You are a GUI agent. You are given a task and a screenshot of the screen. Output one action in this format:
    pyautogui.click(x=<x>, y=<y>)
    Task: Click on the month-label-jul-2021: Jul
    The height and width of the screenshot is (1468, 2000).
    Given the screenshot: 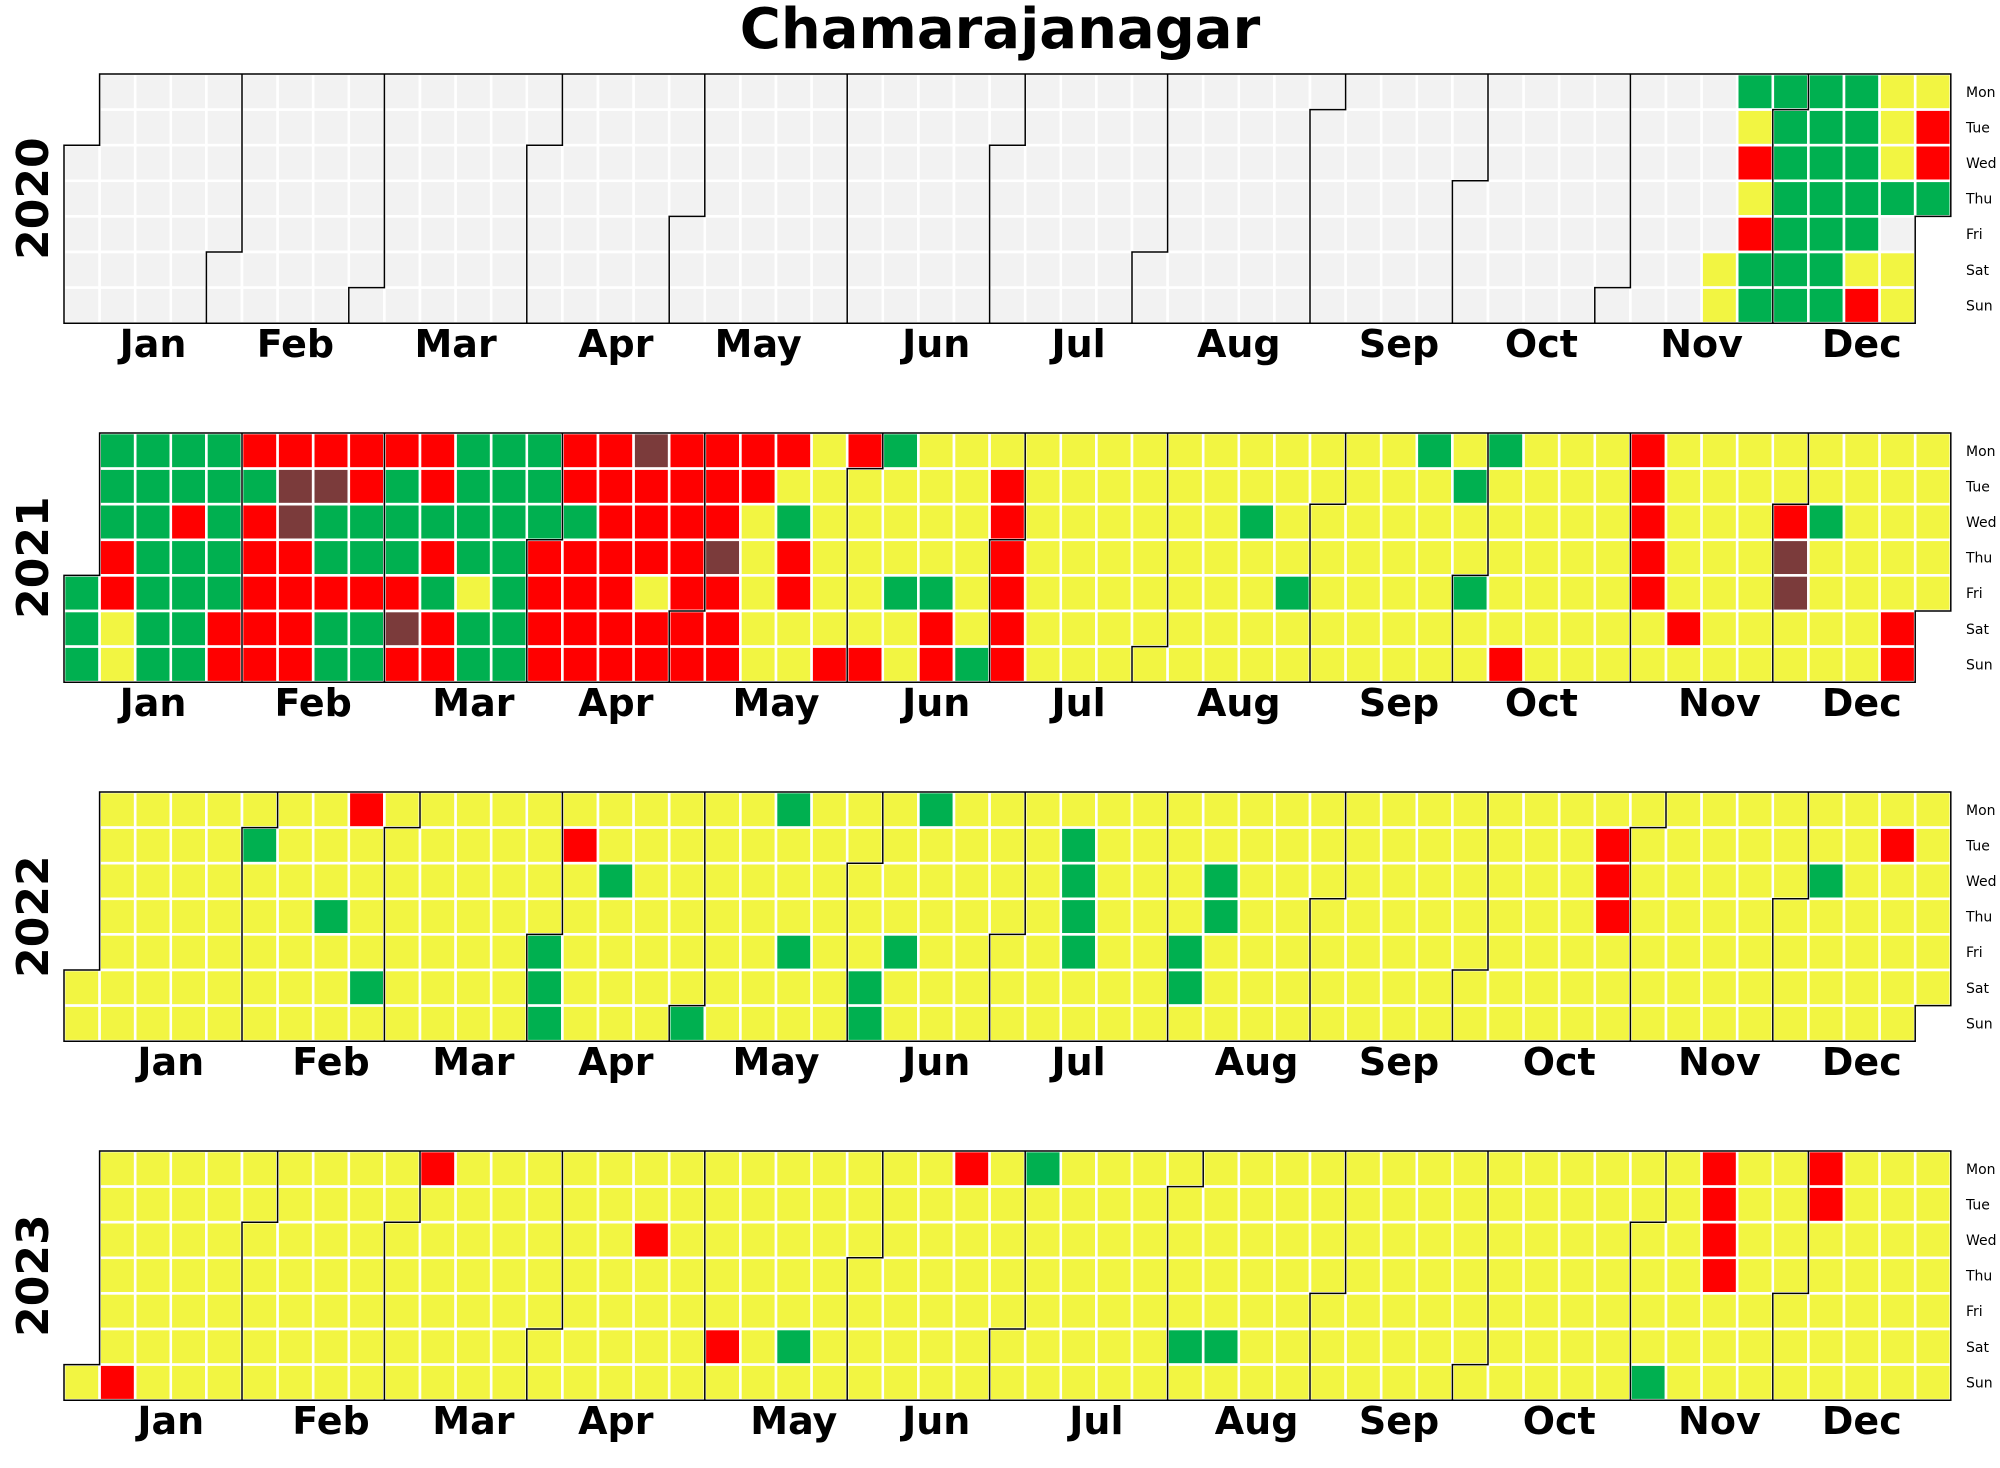 What is the action you would take?
    pyautogui.click(x=1076, y=703)
    